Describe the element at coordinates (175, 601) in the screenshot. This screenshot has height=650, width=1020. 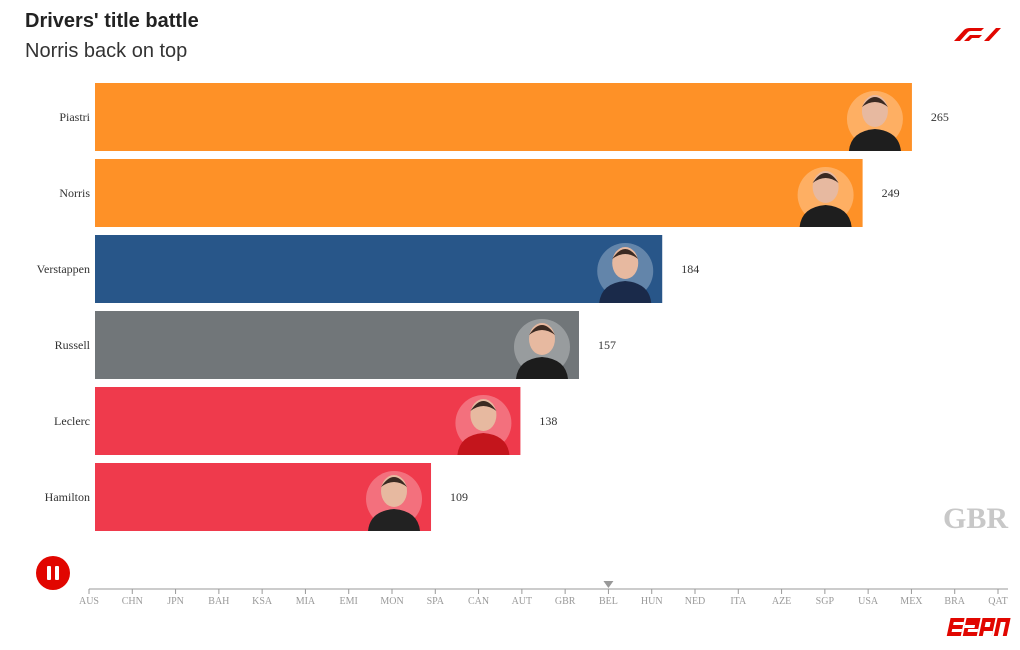
I see `timeline-label-jpn: JPN` at that location.